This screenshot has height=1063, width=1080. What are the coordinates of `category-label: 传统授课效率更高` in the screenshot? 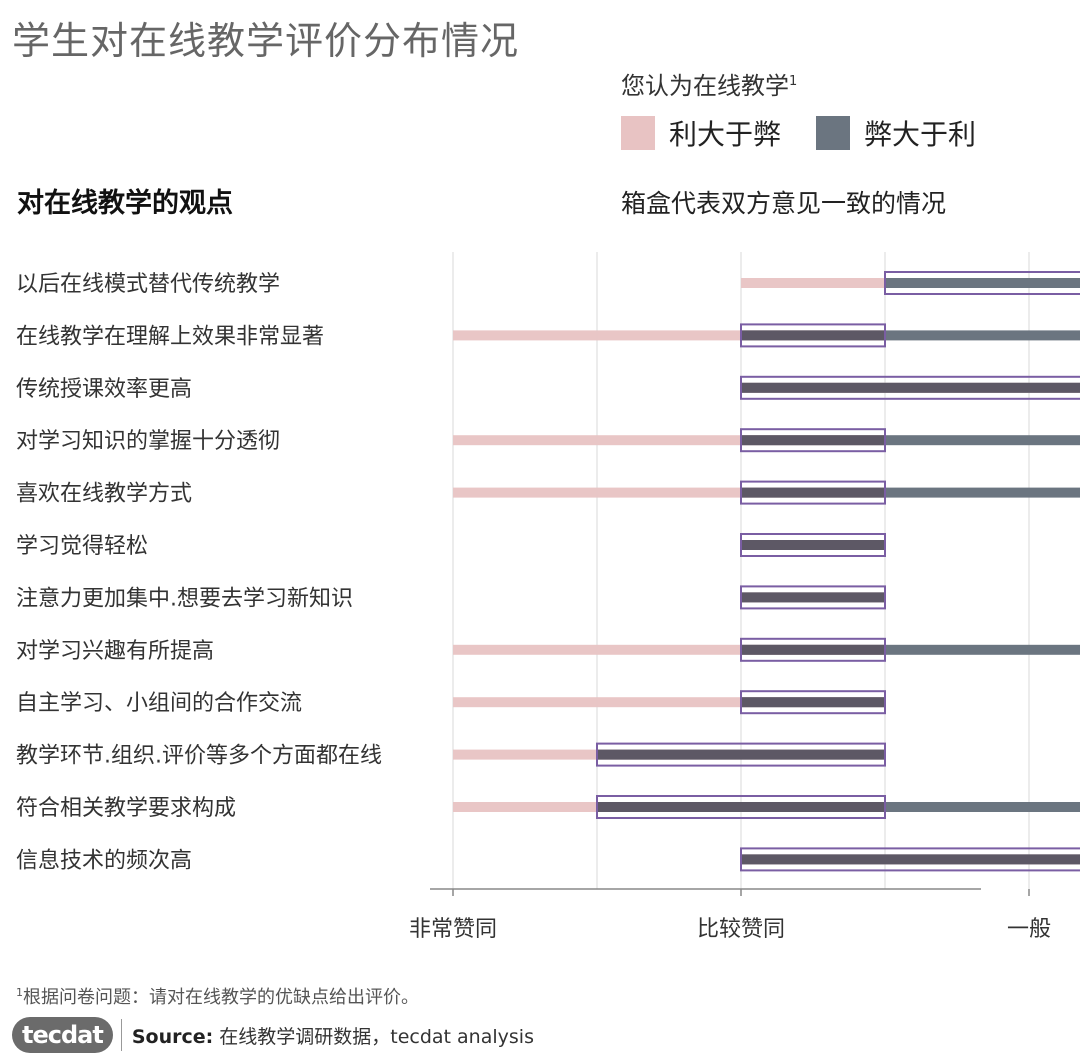 It's located at (104, 389).